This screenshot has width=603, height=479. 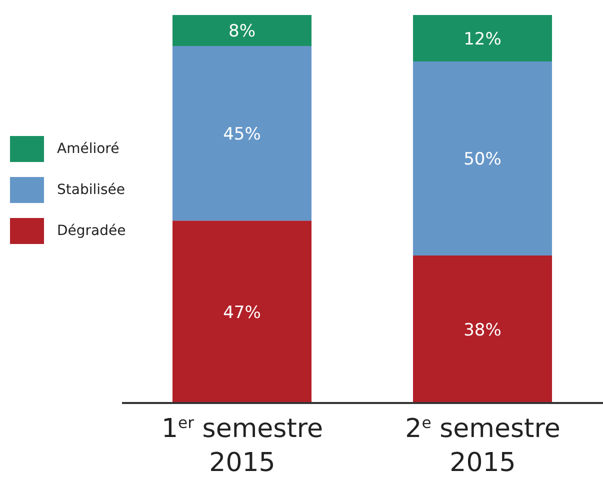 What do you see at coordinates (482, 446) in the screenshot?
I see `x-tick-label: 2$^{e}$ semestre 2015` at bounding box center [482, 446].